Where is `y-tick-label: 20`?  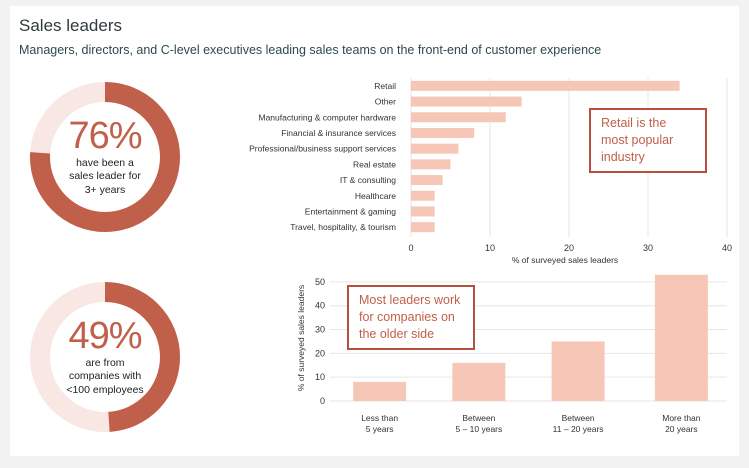
y-tick-label: 20 is located at coordinates (320, 353).